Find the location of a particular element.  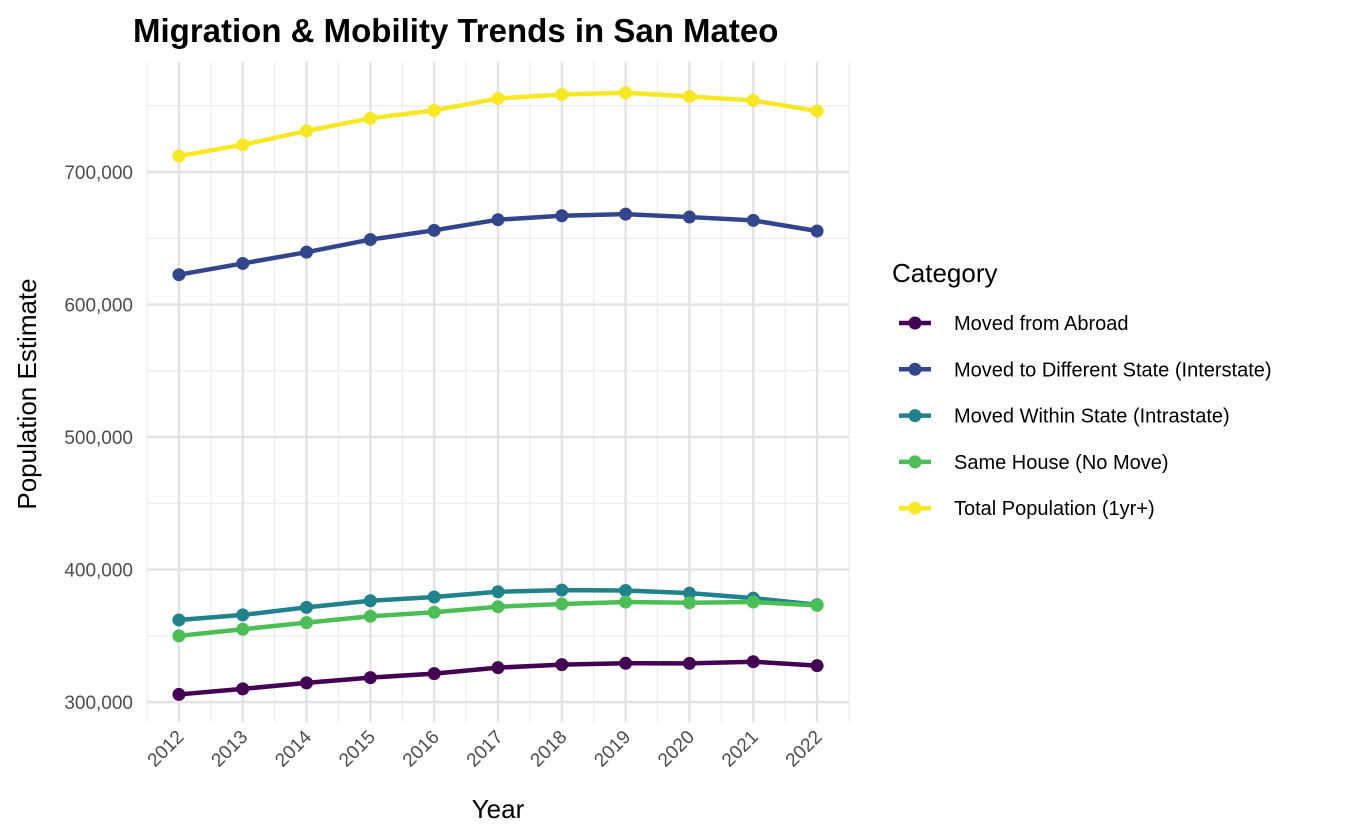

y-axis-ticks: 300,000 400,000 500,000 600,000 700,000 is located at coordinates (98, 438).